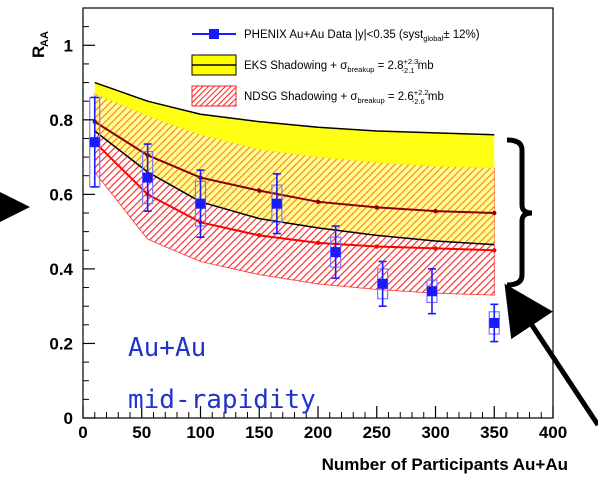 This screenshot has width=598, height=478. Describe the element at coordinates (318, 432) in the screenshot. I see `x-tick-label: 200` at that location.